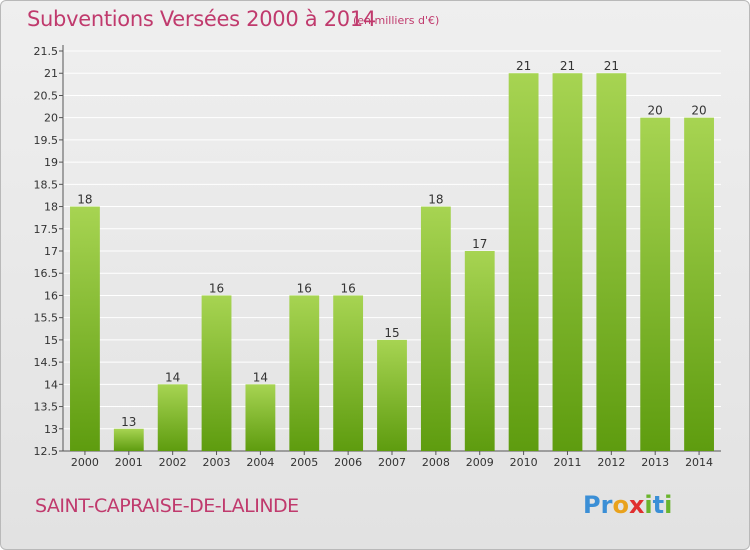 This screenshot has width=750, height=550. I want to click on x-tick-label: 2011, so click(567, 462).